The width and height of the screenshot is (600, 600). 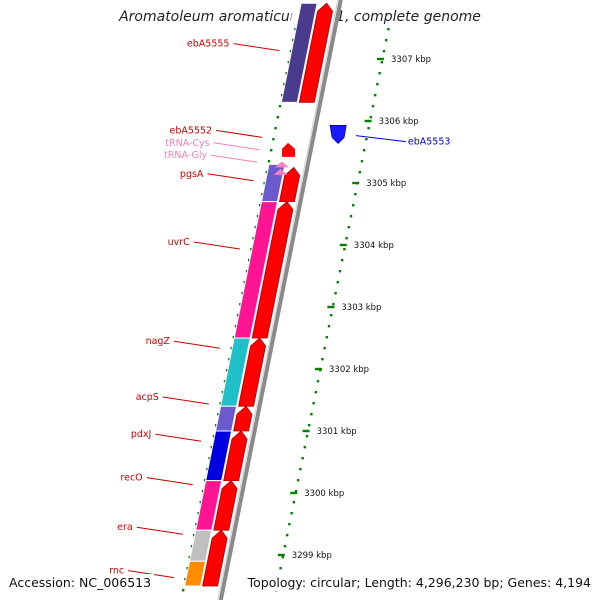 What do you see at coordinates (399, 122) in the screenshot?
I see `kbp-tick-label: 3306 kbp` at bounding box center [399, 122].